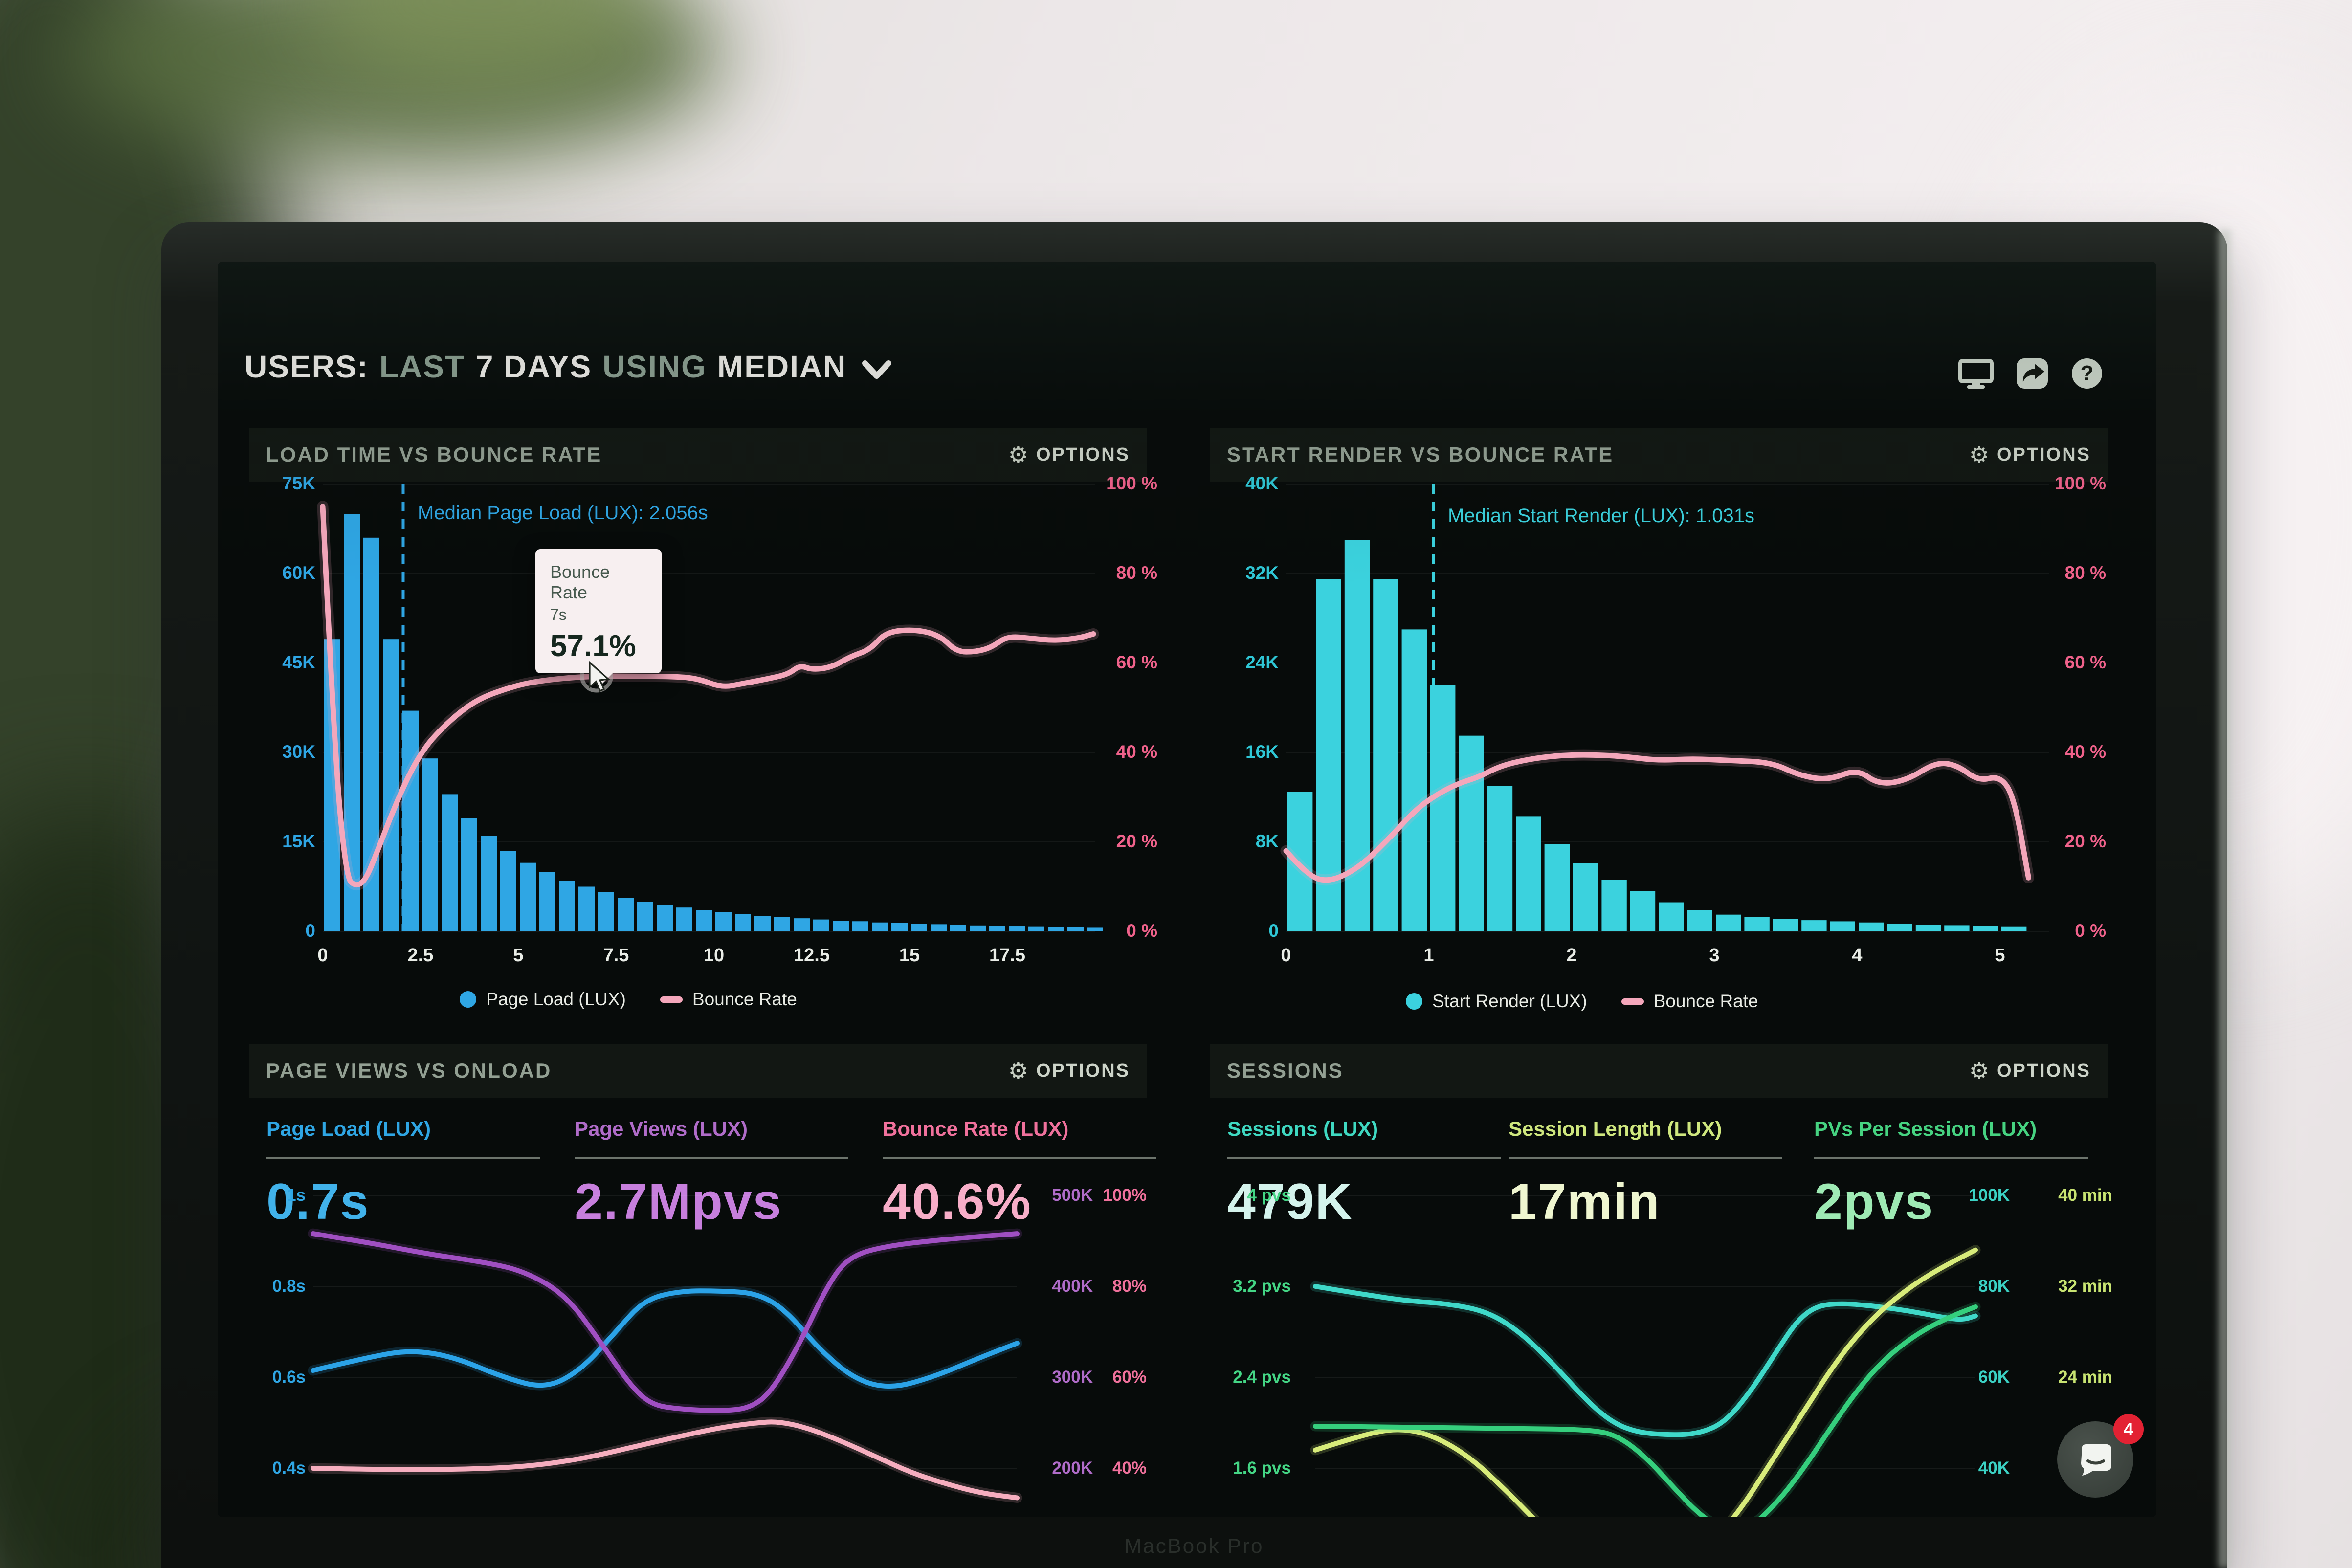  Describe the element at coordinates (2080, 483) in the screenshot. I see `y-axis-tick-label: 100 %` at that location.